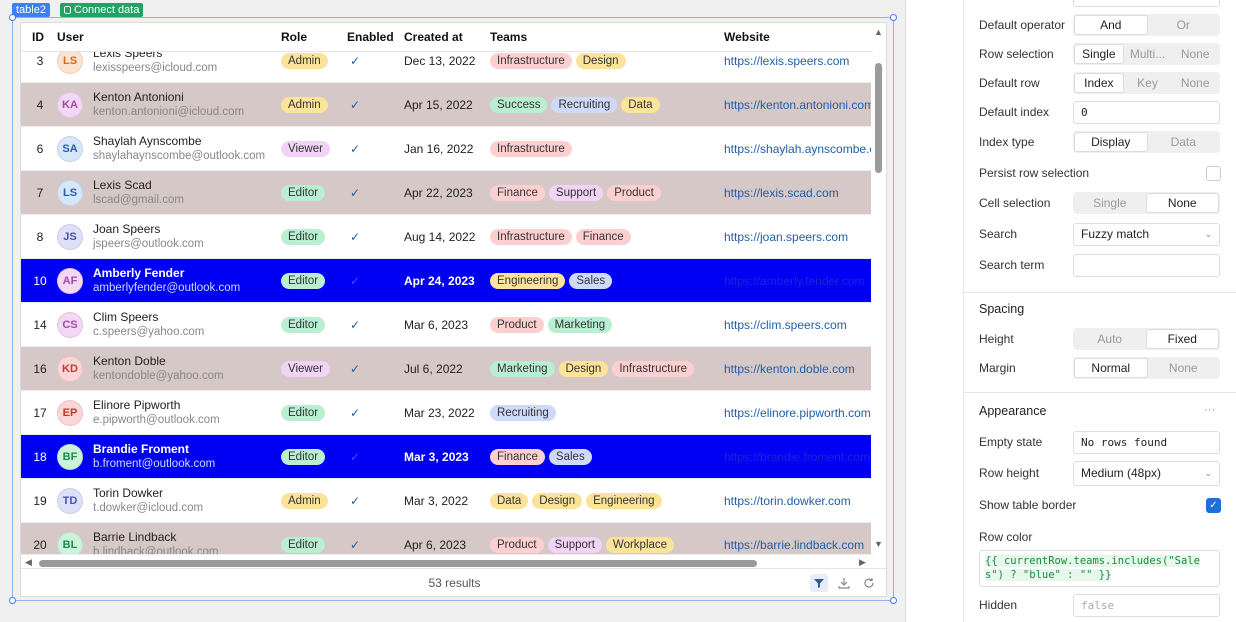 Image resolution: width=1236 pixels, height=622 pixels. I want to click on horizontal-scrollbar: ◀ ▶, so click(447, 562).